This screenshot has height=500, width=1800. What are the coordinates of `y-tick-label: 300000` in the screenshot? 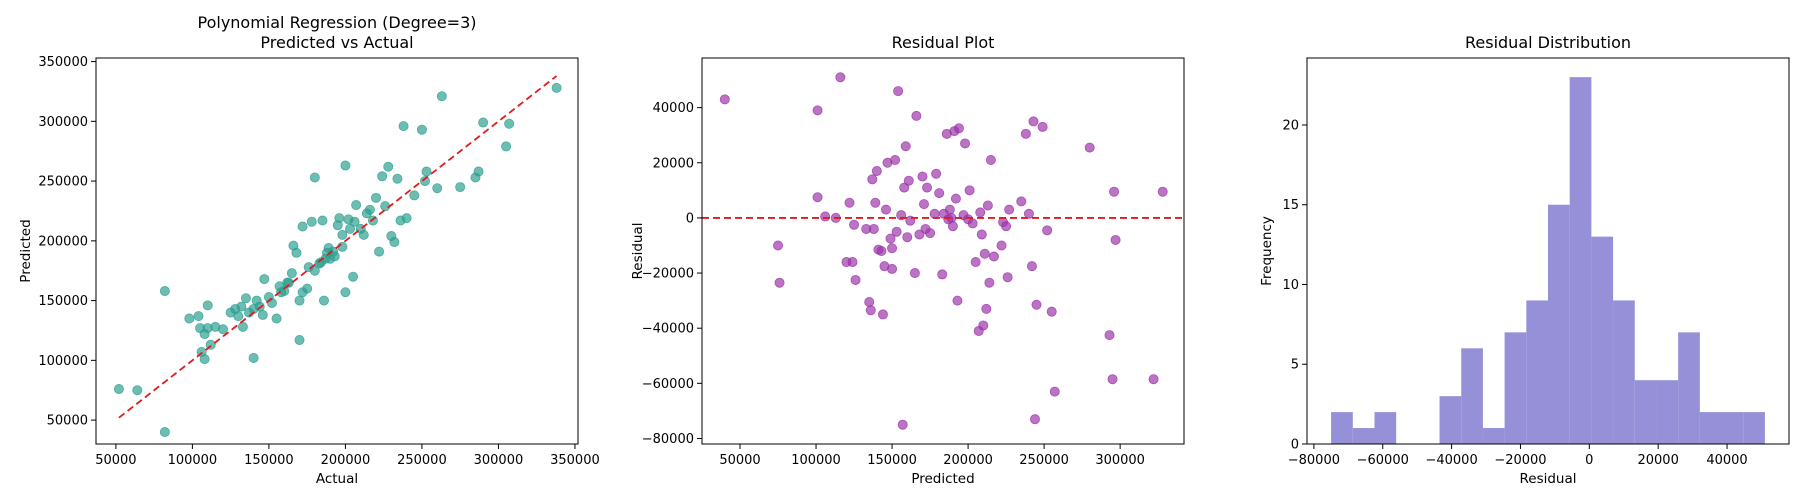 It's located at (63, 122).